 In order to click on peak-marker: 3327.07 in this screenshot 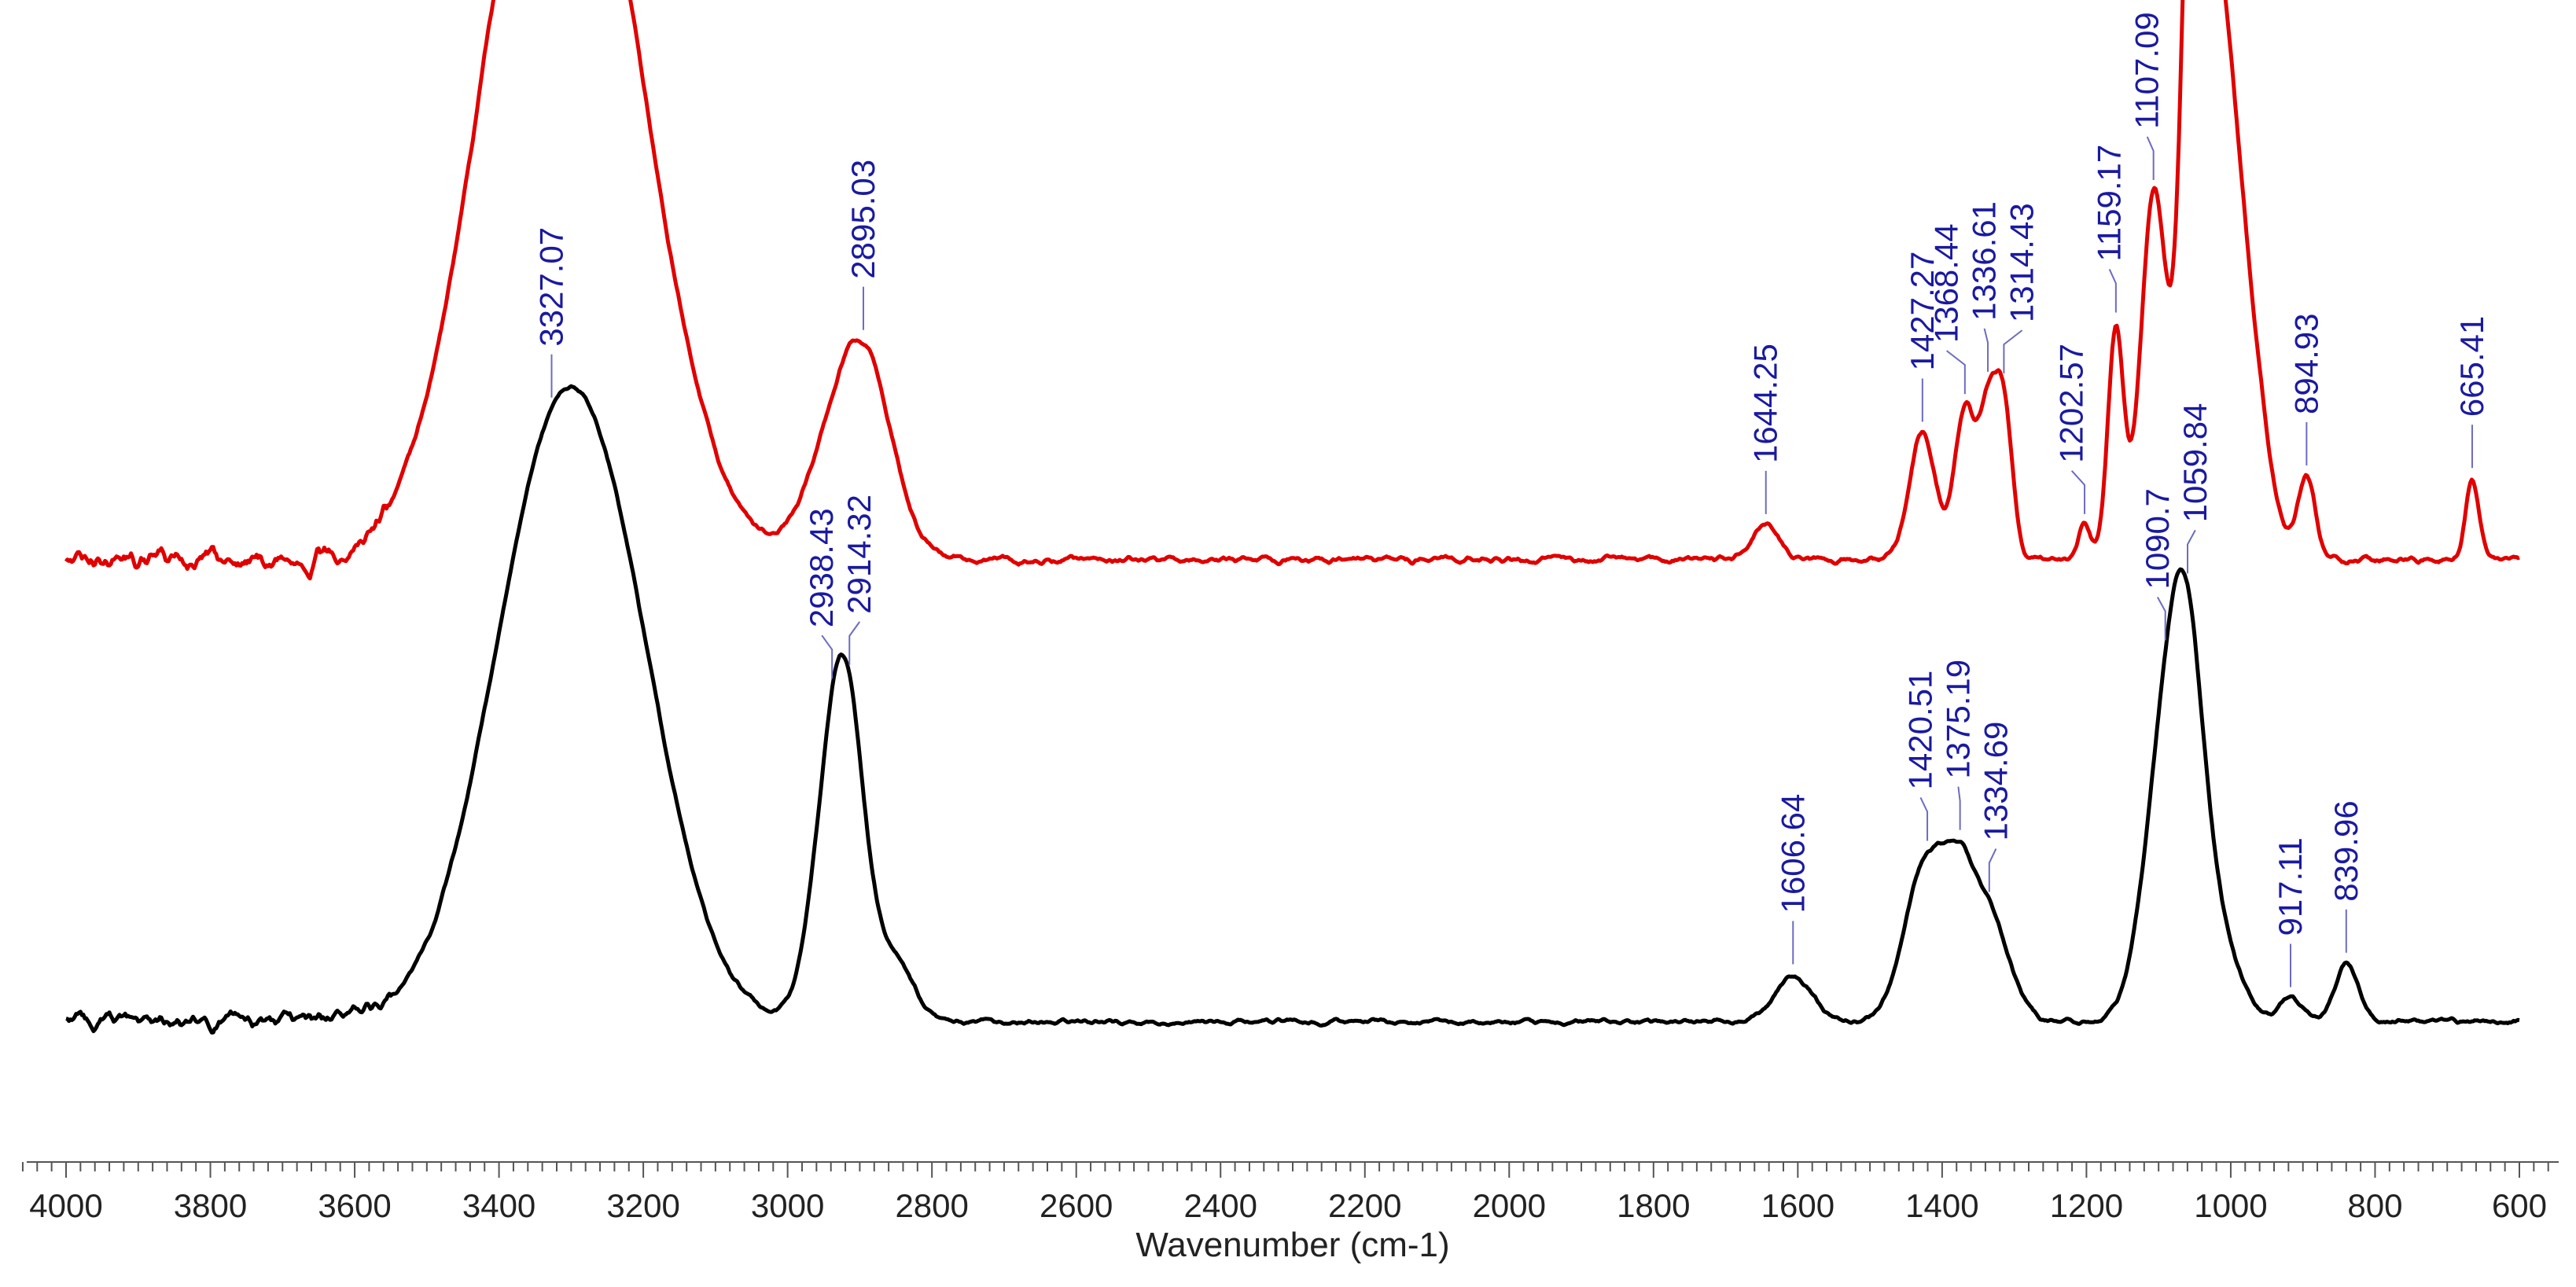, I will do `click(551, 312)`.